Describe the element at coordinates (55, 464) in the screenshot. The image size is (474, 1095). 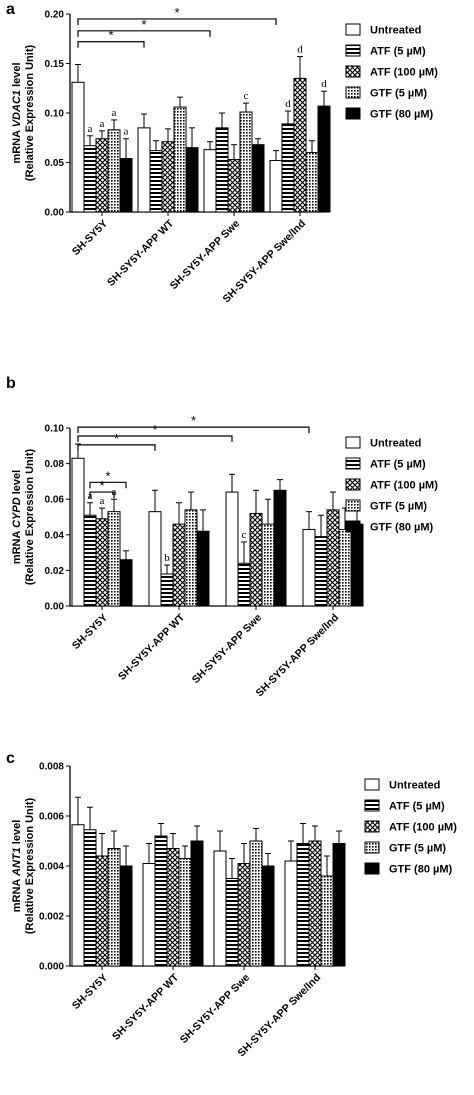
I see `y-tick-label: 0.08` at that location.